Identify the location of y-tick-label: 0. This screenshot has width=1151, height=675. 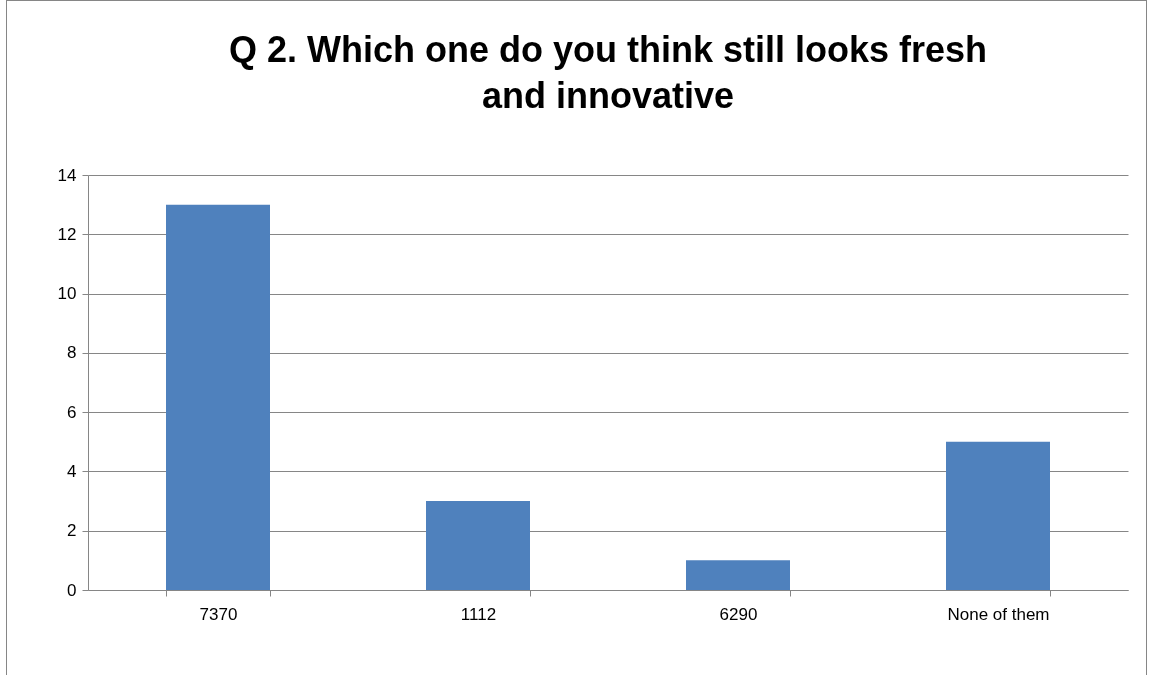
(72, 590).